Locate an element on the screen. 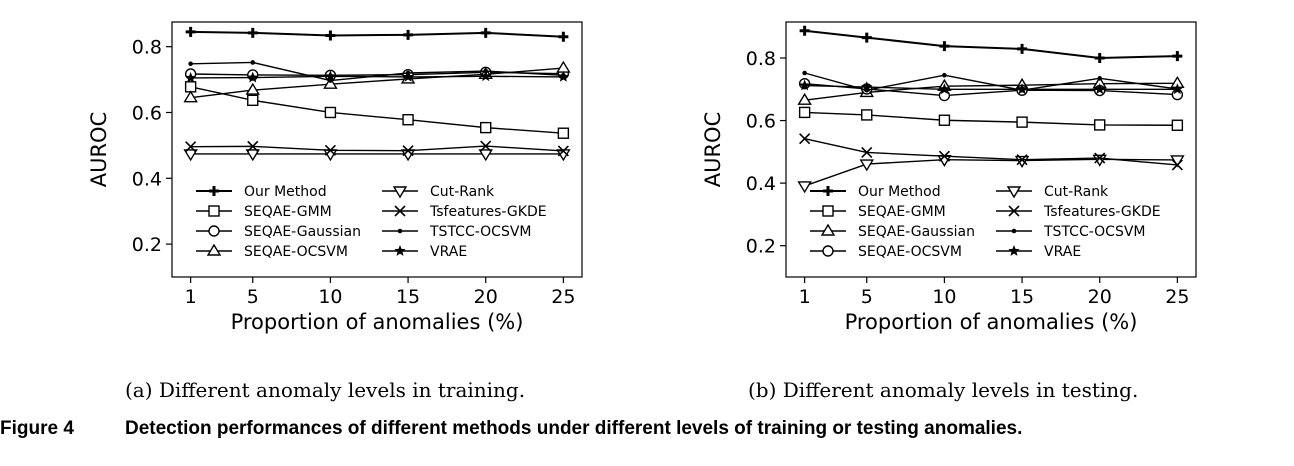 The width and height of the screenshot is (1294, 466). x-tick-label: 5 is located at coordinates (867, 297).